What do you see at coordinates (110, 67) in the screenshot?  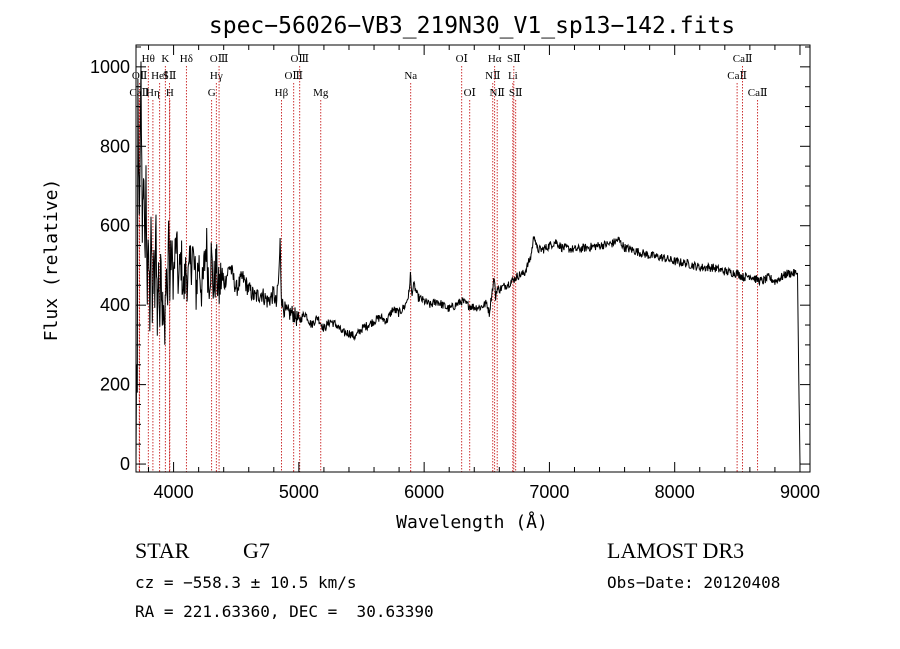 I see `y-tick-label-5: 1000` at bounding box center [110, 67].